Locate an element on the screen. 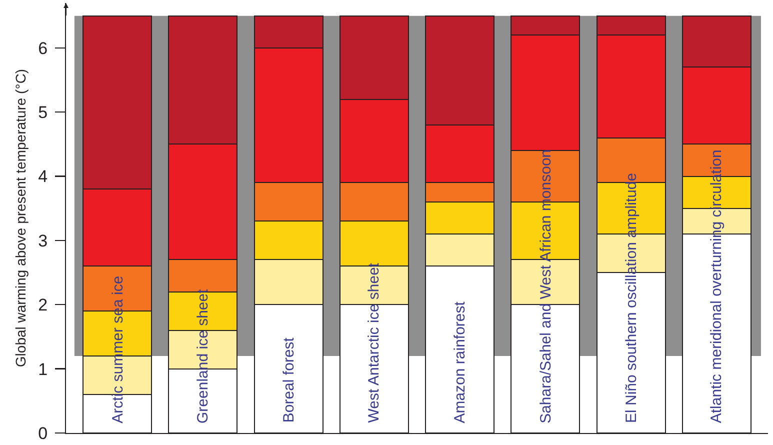 This screenshot has width=773, height=445. x-tick-label: El Niño southern oscillation amplitude is located at coordinates (631, 298).